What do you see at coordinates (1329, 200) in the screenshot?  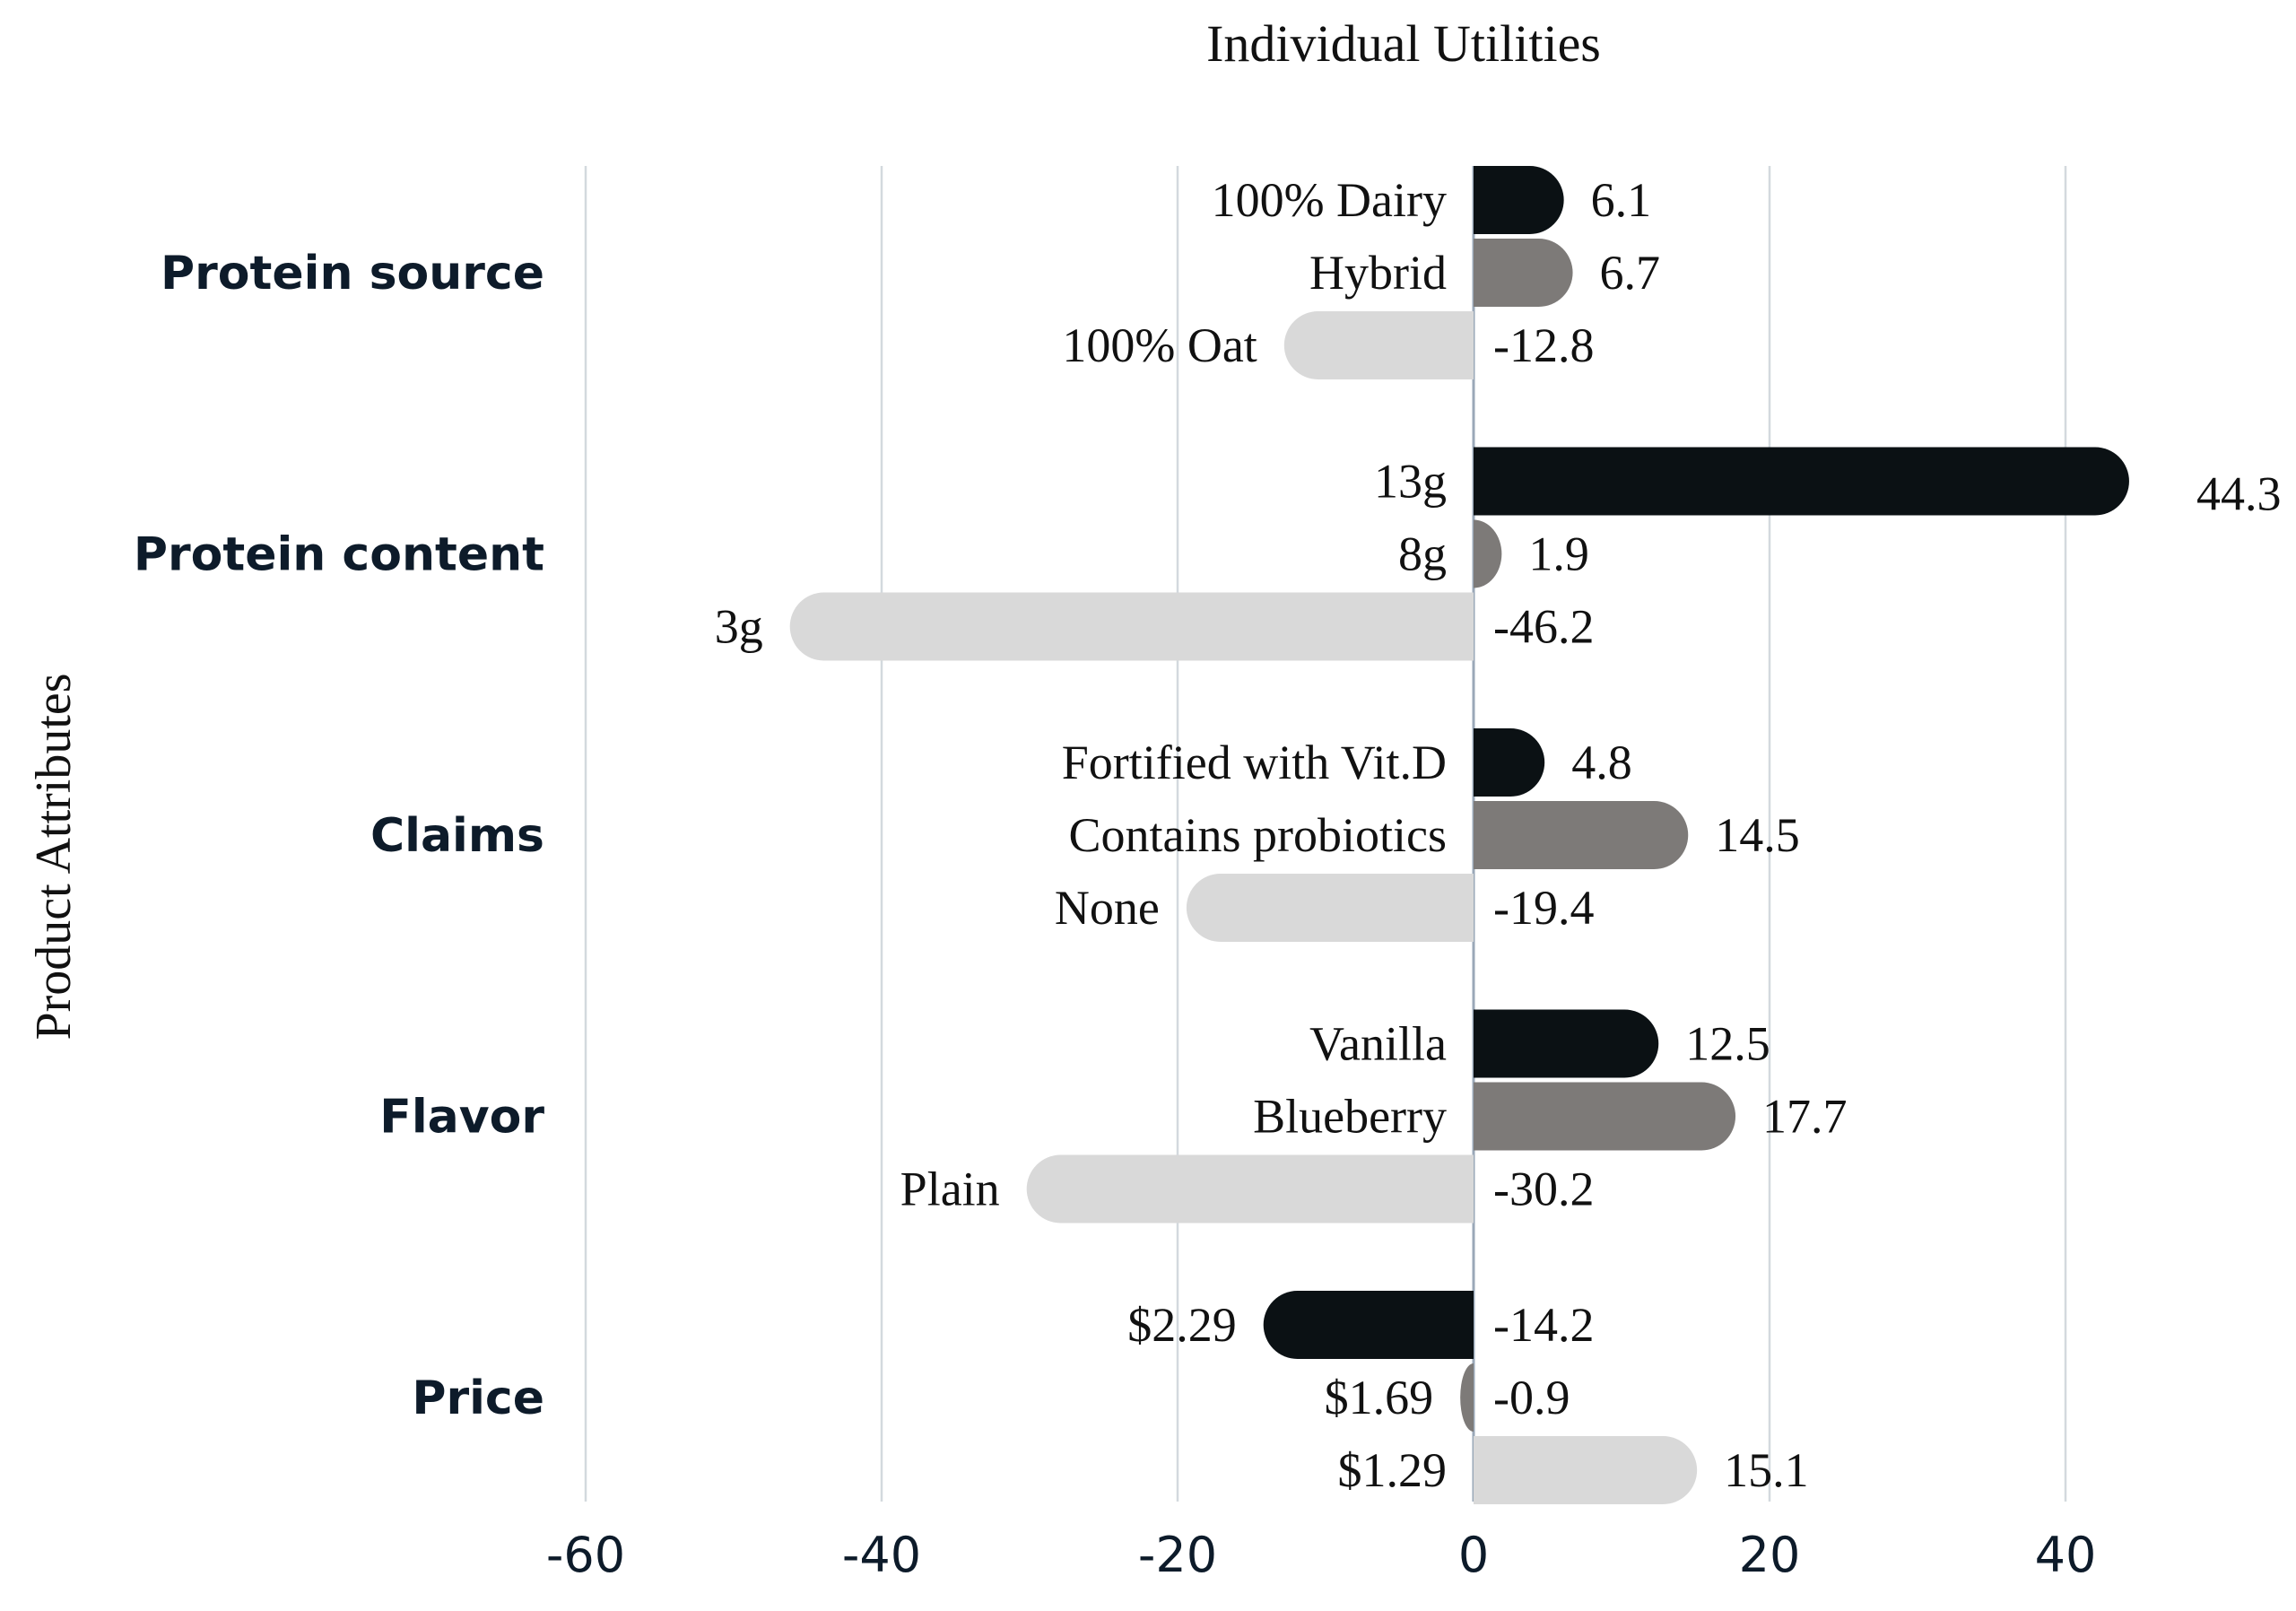 I see `level-label: 100% Dairy` at bounding box center [1329, 200].